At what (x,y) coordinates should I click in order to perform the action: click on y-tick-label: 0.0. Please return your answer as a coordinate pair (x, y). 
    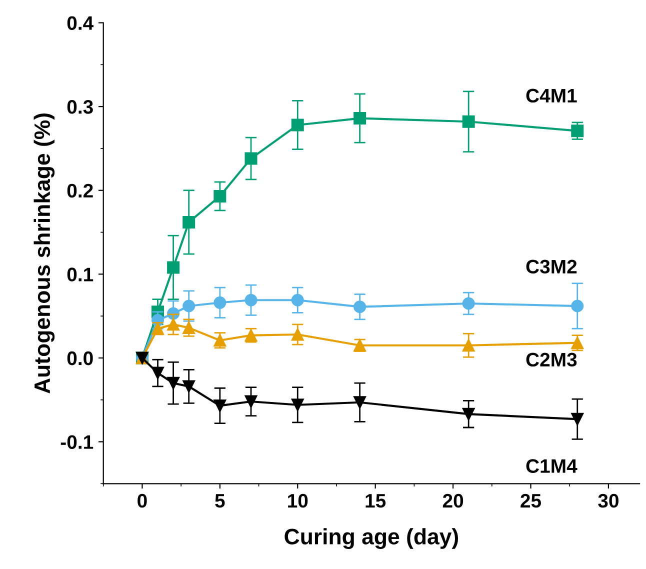
    Looking at the image, I should click on (80, 358).